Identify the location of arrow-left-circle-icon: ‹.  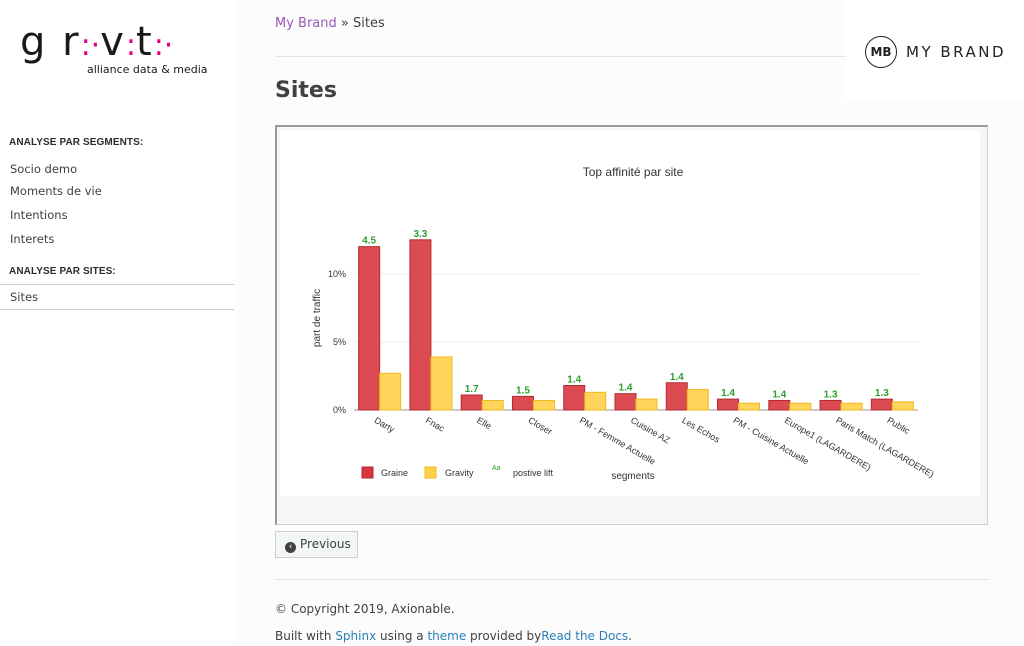
(290, 547).